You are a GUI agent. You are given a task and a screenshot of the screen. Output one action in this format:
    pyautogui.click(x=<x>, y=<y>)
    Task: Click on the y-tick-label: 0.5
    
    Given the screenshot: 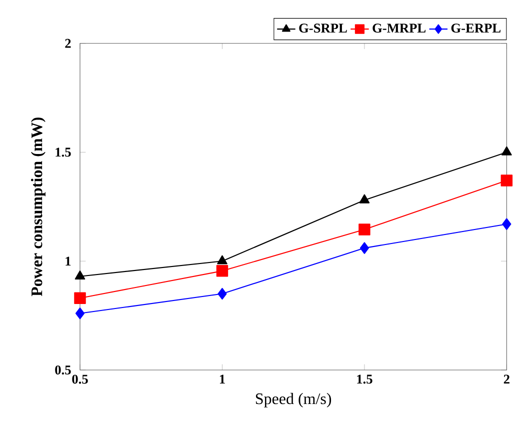 What is the action you would take?
    pyautogui.click(x=63, y=370)
    